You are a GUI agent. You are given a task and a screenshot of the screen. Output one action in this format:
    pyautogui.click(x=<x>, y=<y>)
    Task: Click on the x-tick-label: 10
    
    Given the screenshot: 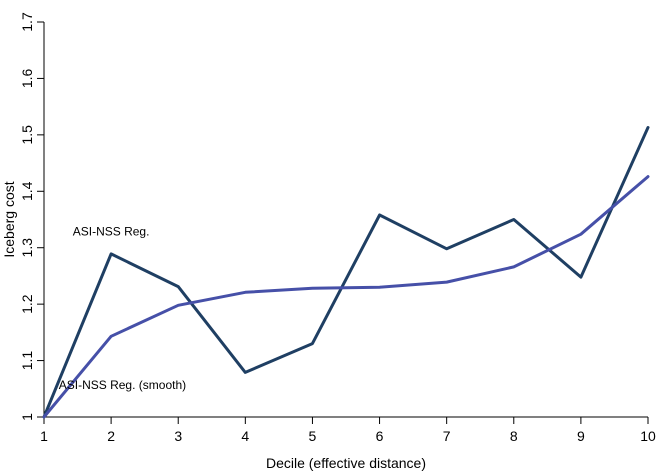 What is the action you would take?
    pyautogui.click(x=648, y=436)
    